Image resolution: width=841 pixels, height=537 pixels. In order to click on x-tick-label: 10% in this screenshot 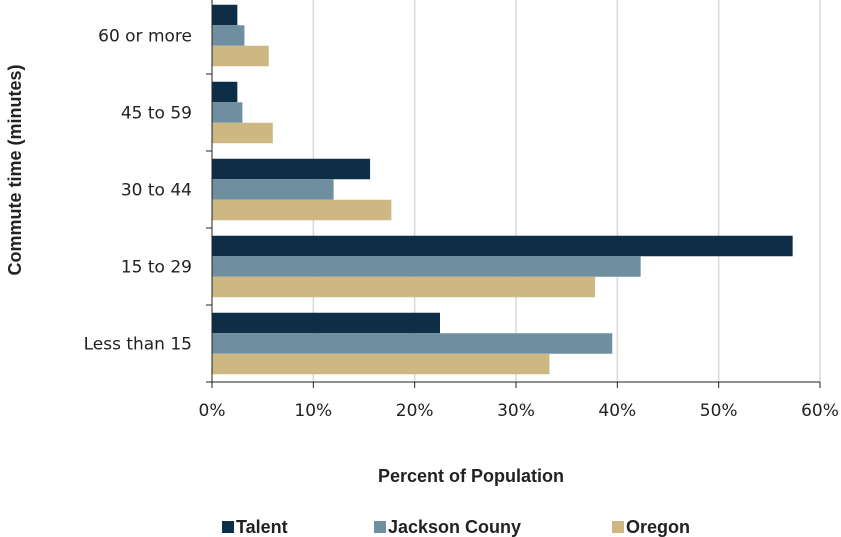, I will do `click(313, 411)`.